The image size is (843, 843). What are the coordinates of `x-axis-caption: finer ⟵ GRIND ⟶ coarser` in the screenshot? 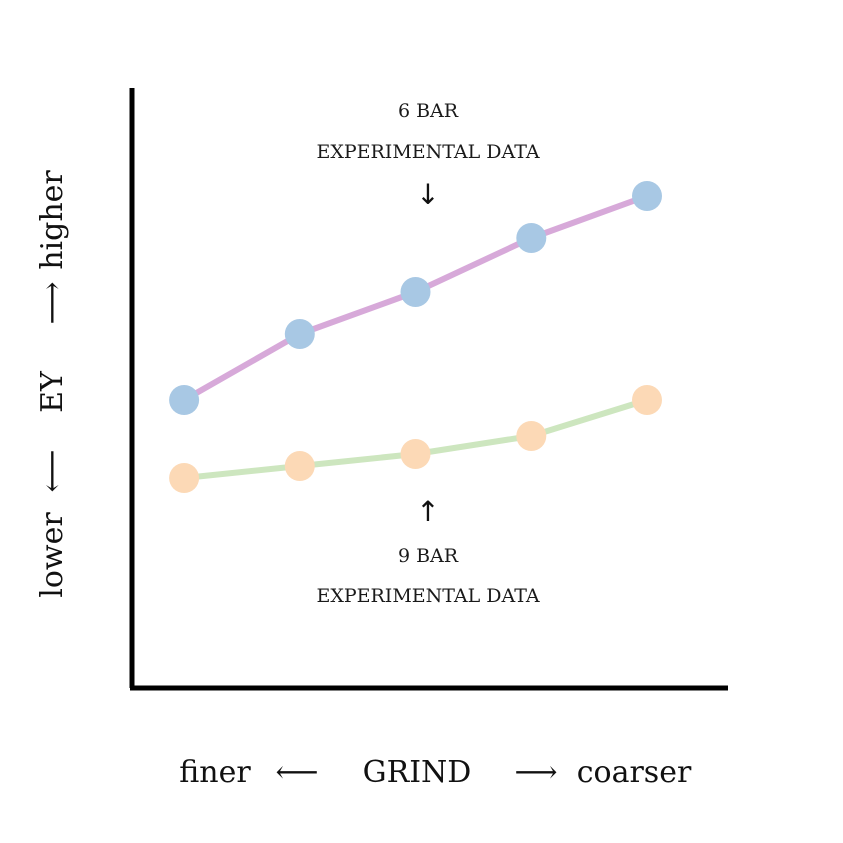 It's located at (435, 772).